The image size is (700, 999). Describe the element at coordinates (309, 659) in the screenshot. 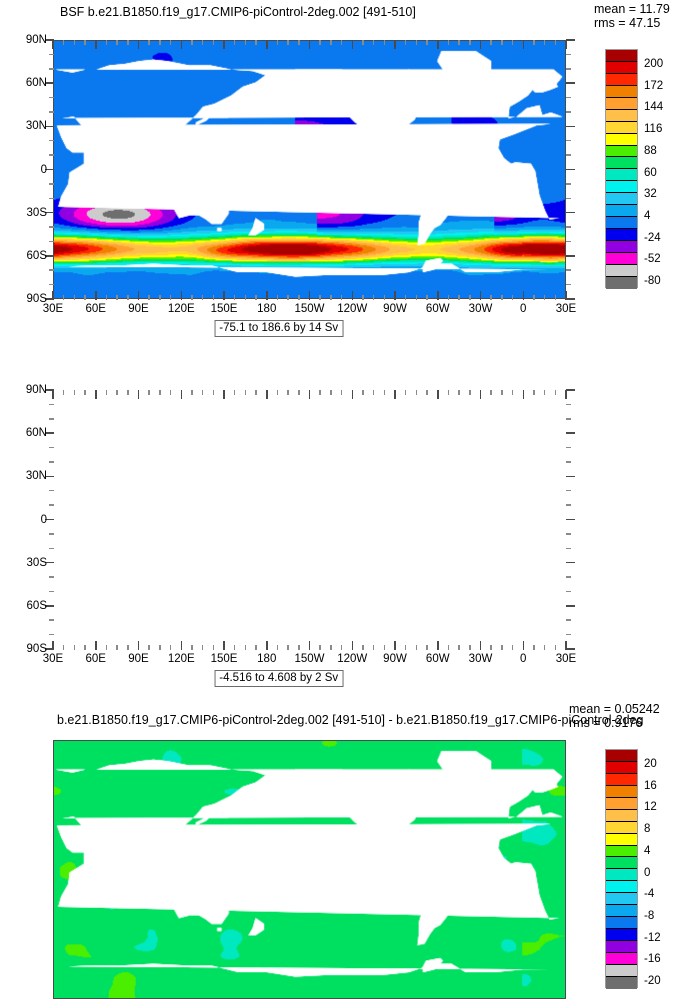

I see `x-axis-label: 150W` at that location.